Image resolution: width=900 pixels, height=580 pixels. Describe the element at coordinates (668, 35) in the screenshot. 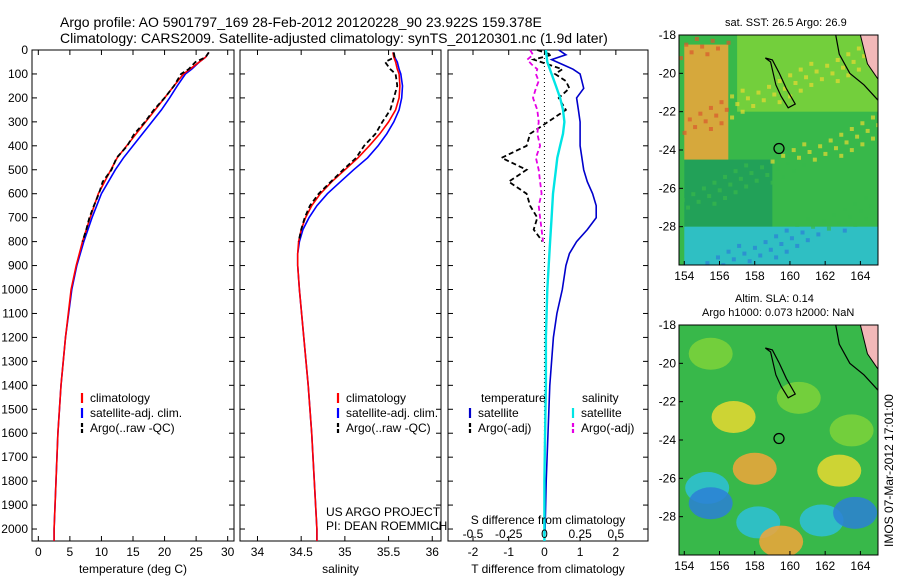

I see `sst_map-ytick-label: -18` at that location.